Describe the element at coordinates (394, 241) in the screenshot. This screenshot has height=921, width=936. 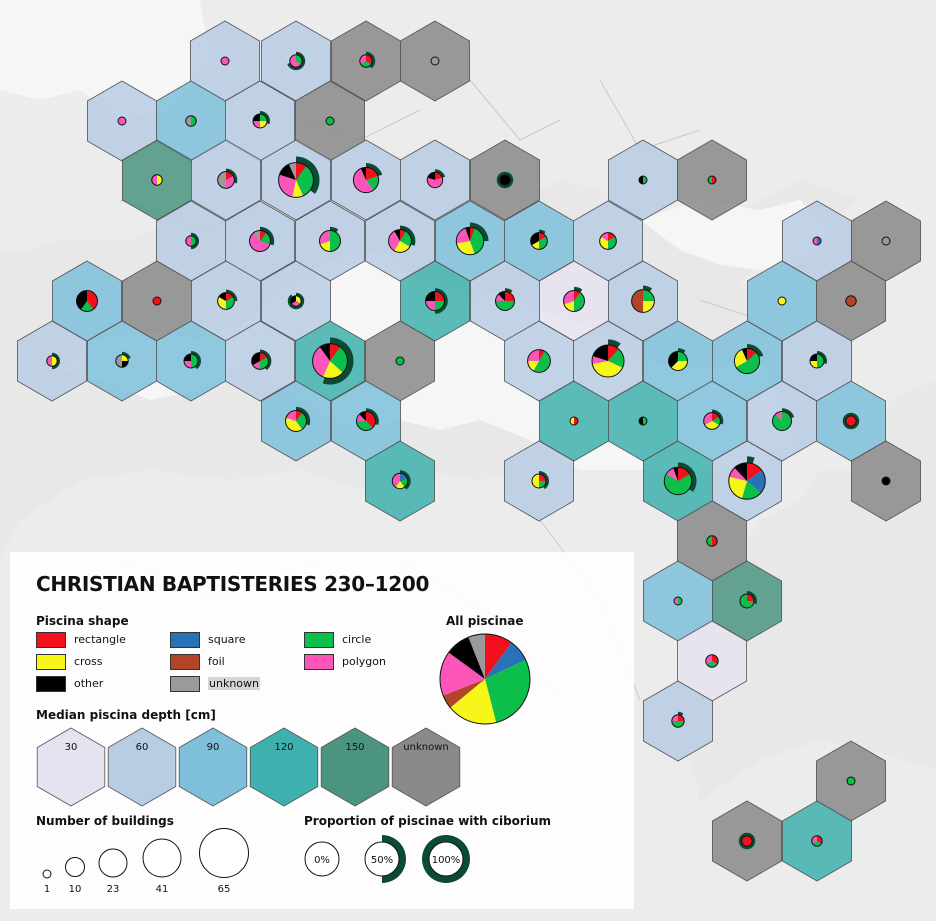
I see `cell-c20-pie-slice-polygon` at that location.